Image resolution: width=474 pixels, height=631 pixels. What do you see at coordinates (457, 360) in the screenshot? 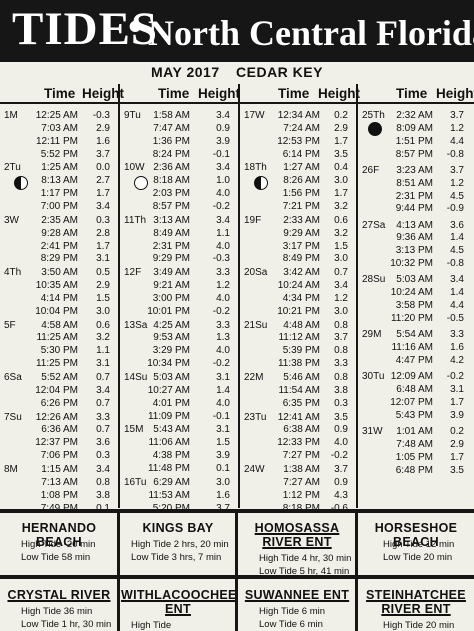
I see `tide-height-text: 4.2` at bounding box center [457, 360].